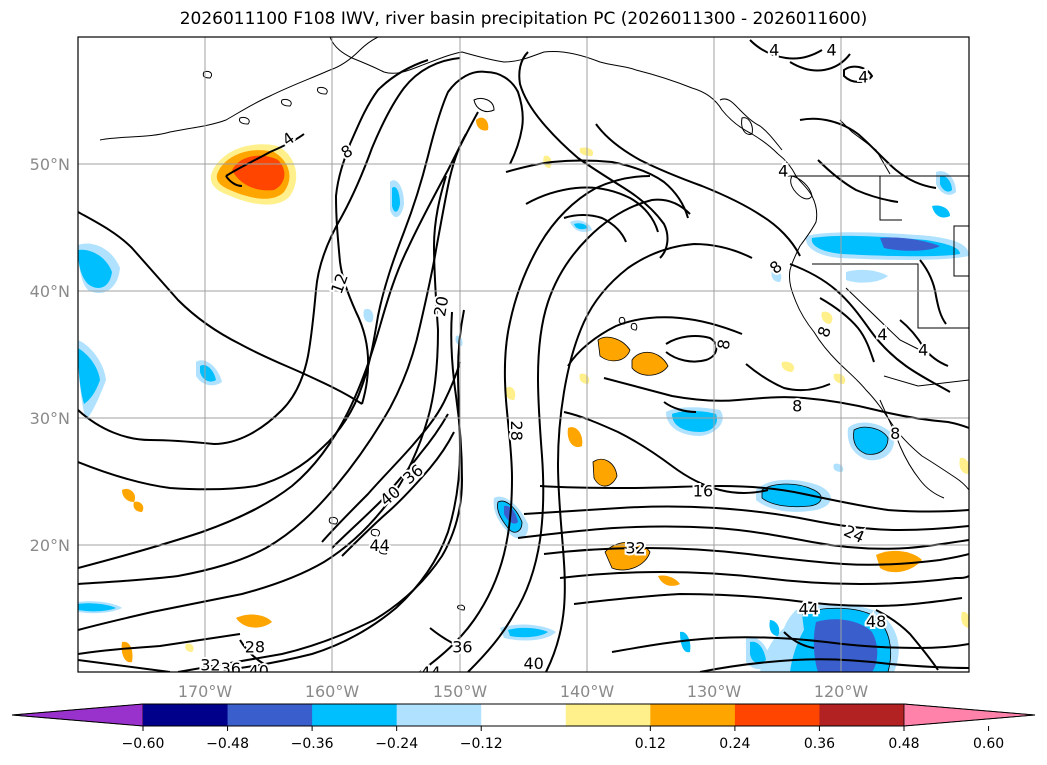  Describe the element at coordinates (205, 691) in the screenshot. I see `lon-label: 170°W` at that location.